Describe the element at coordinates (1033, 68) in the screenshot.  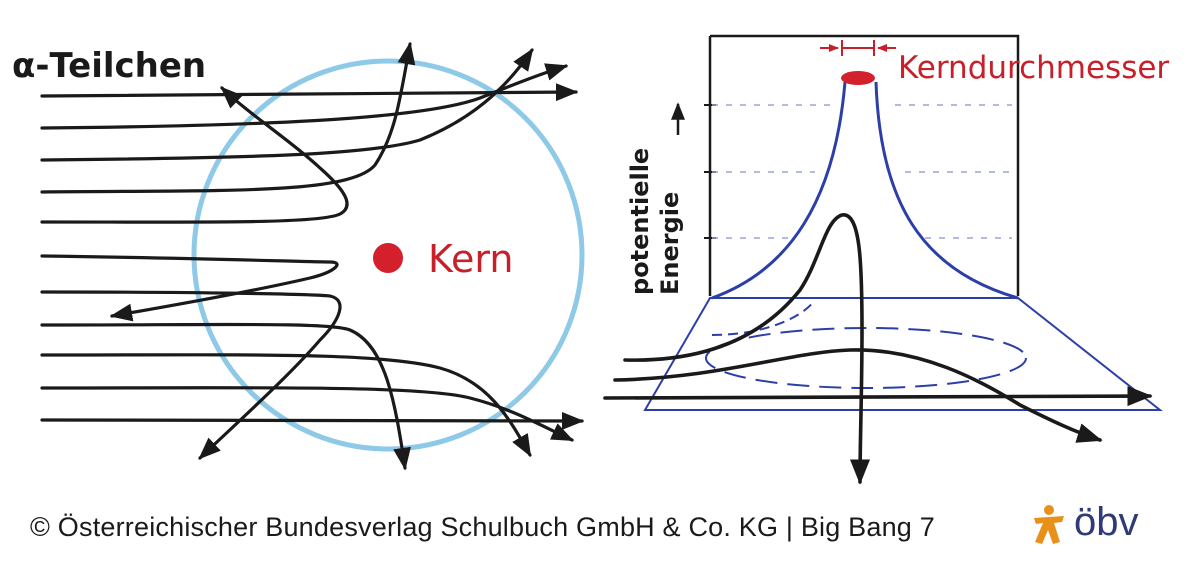
I see `diameter-label: Kerndurchmesser` at that location.